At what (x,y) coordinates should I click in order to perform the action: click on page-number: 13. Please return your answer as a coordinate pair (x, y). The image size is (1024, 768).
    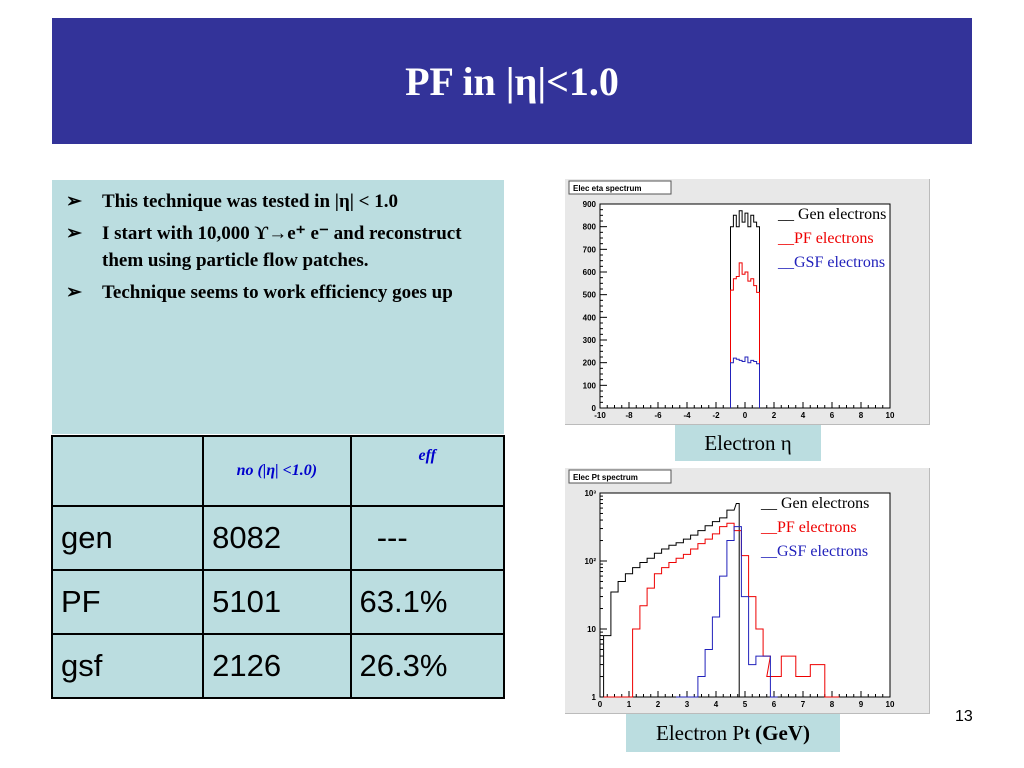
    Looking at the image, I should click on (964, 716).